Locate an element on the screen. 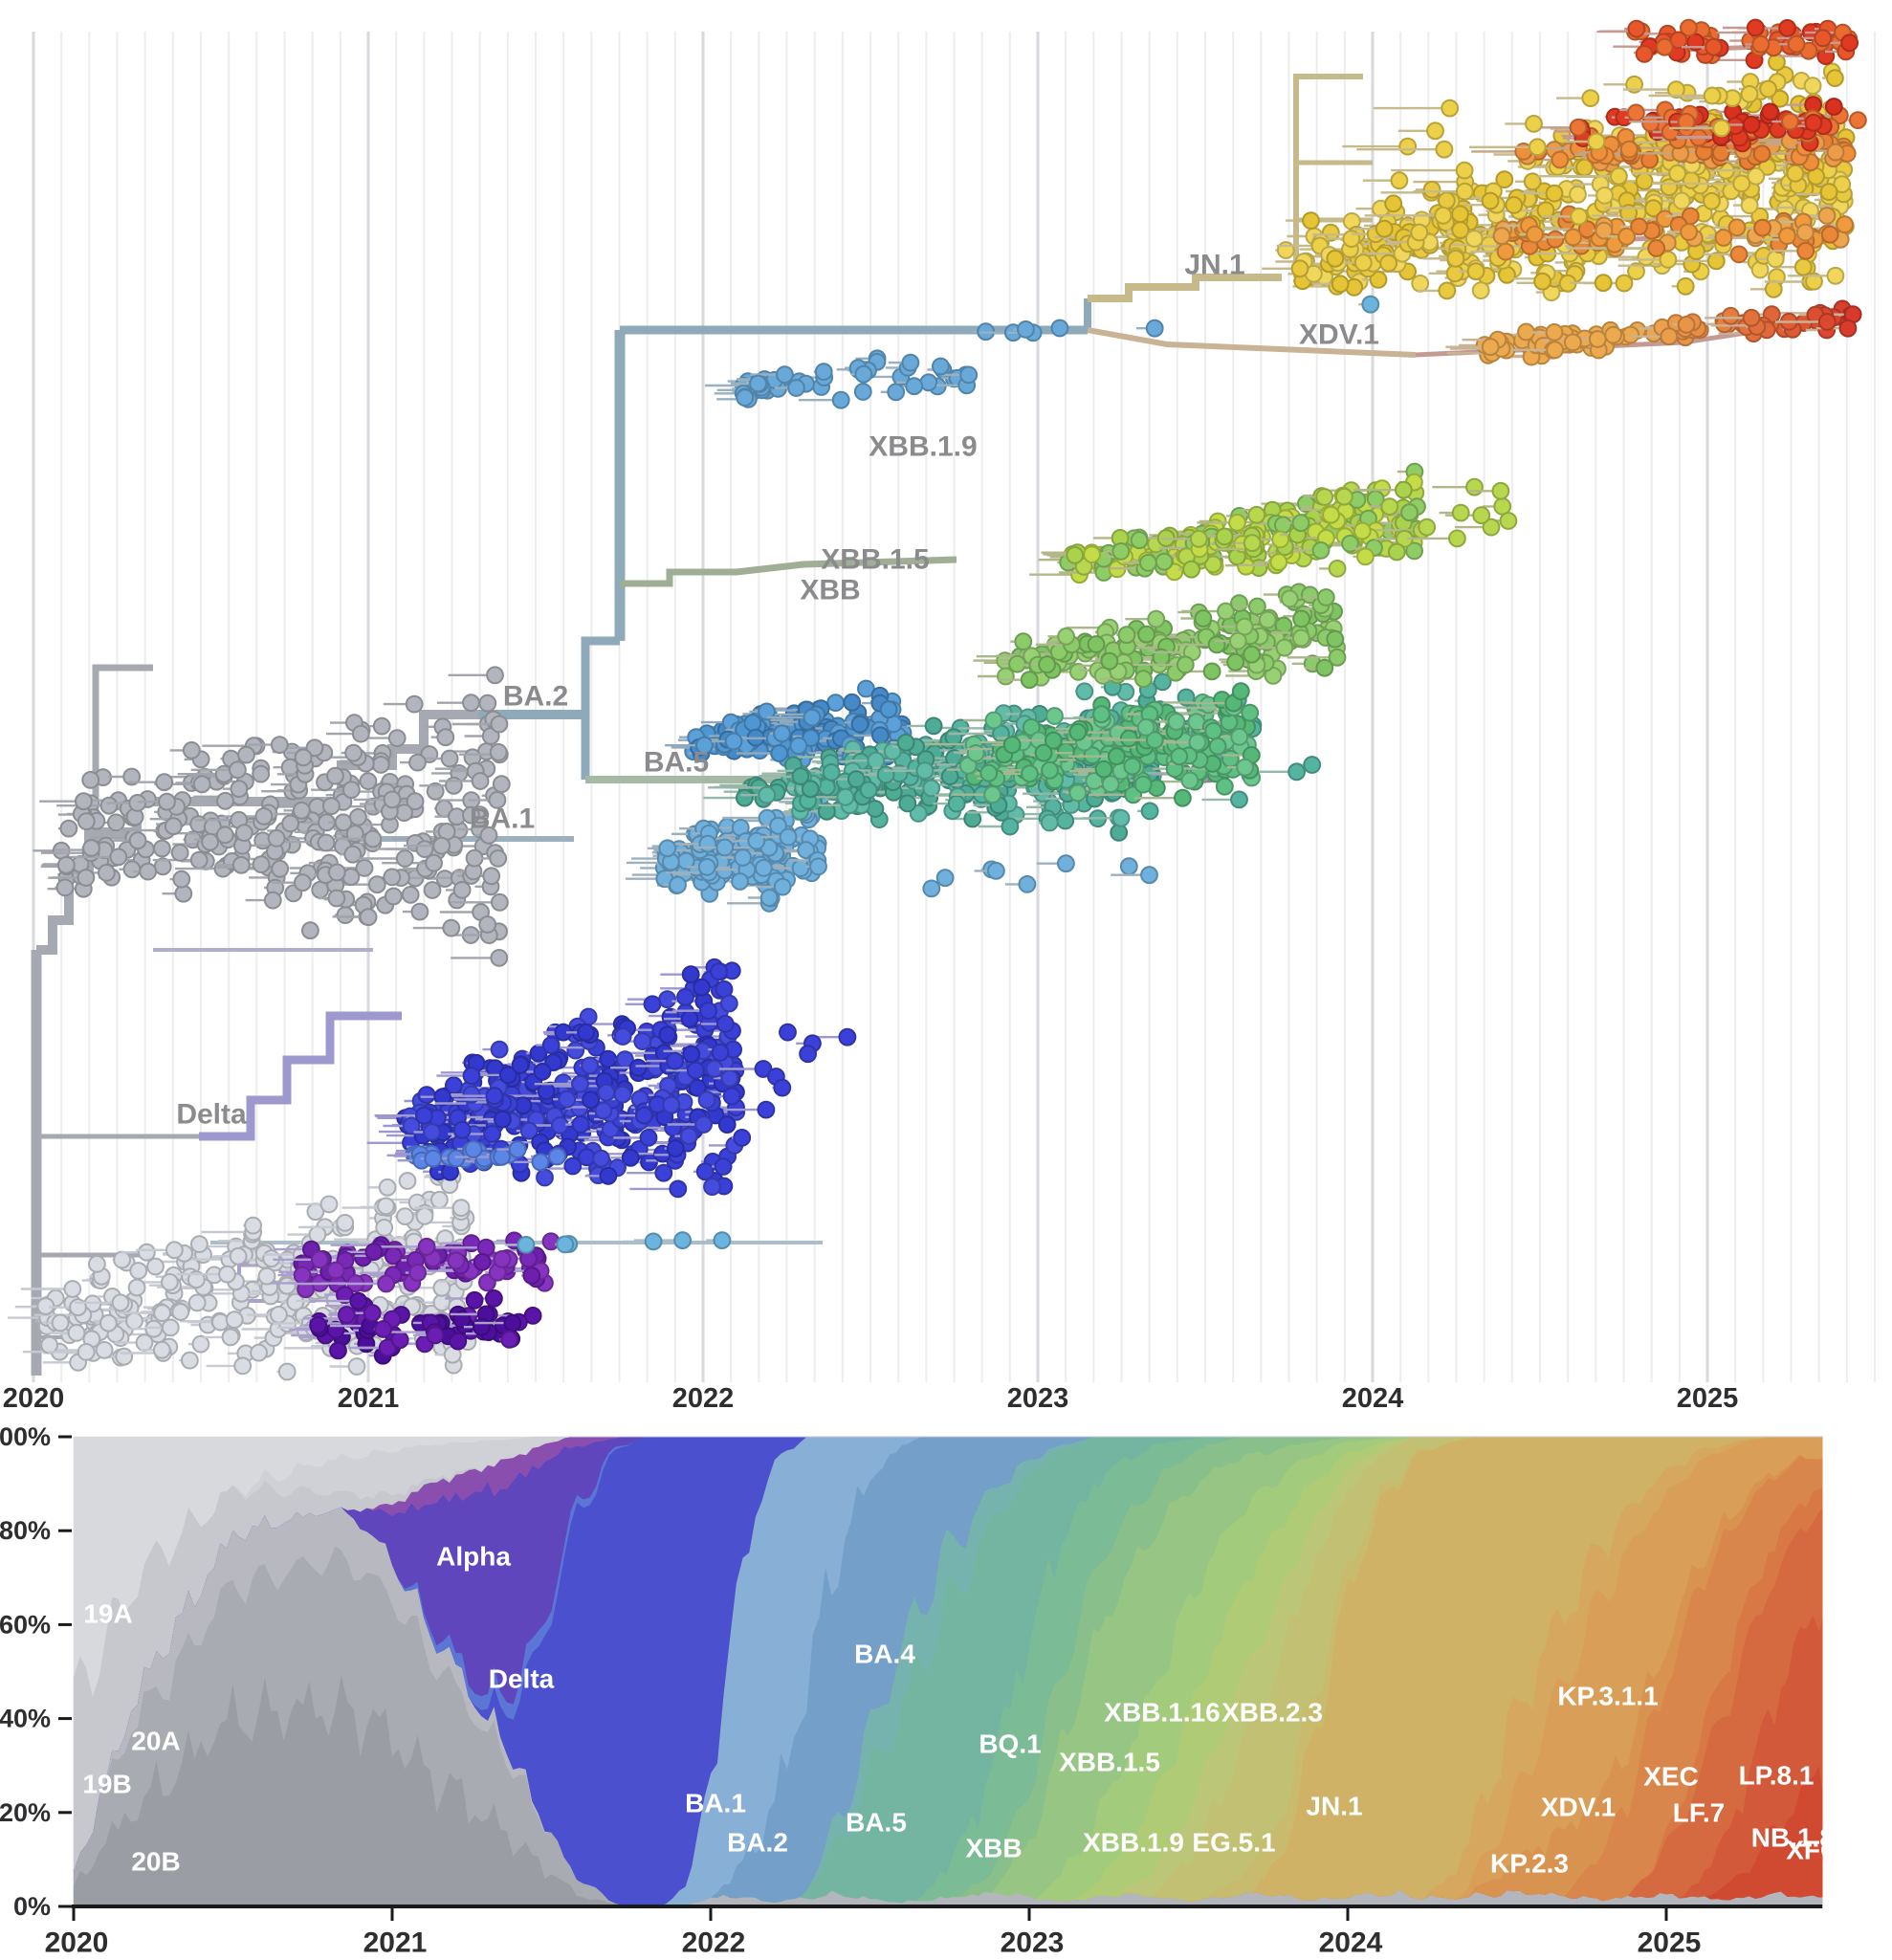 The width and height of the screenshot is (1892, 1960). tree-tip-alpha-dark is located at coordinates (494, 1298).